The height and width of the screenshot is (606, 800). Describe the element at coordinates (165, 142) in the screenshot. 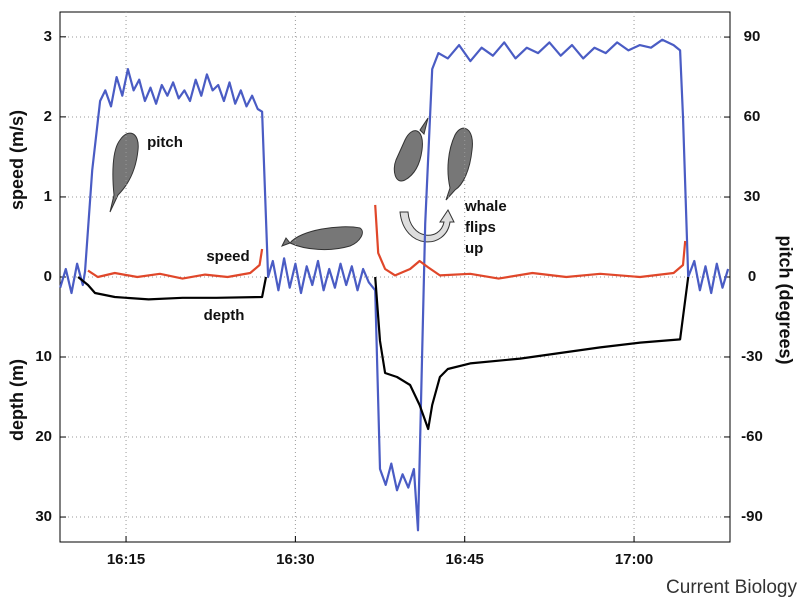

I see `annotation: pitch` at that location.